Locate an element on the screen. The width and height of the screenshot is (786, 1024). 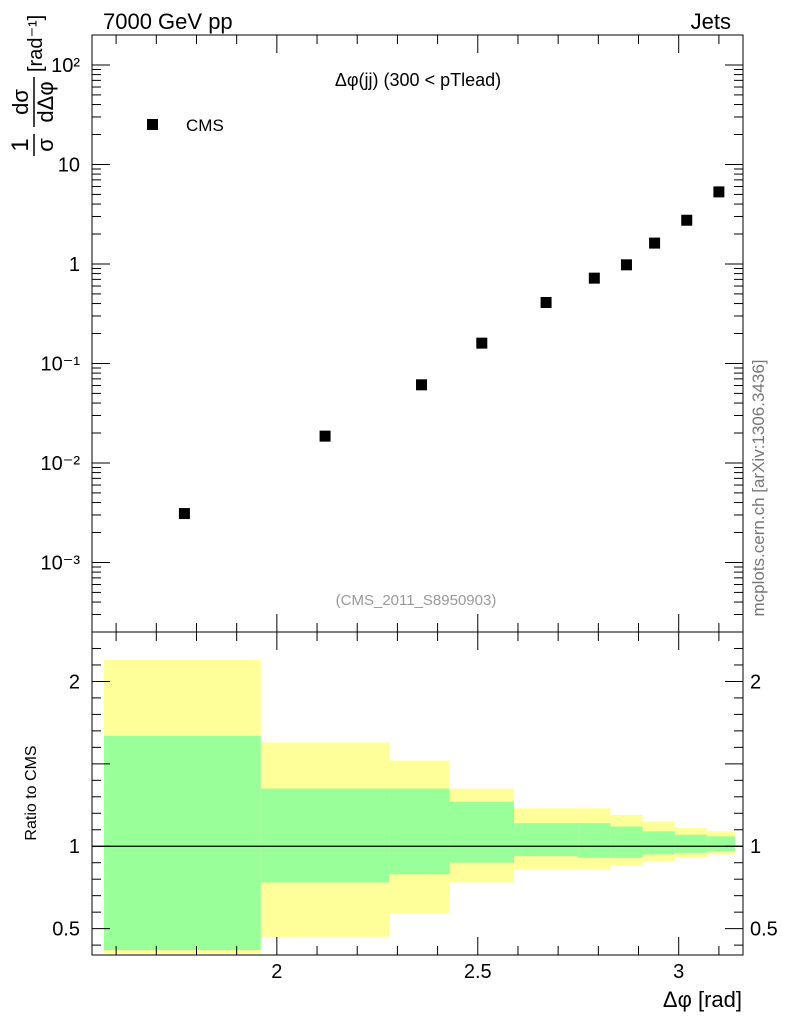
x-tick-label: 3 is located at coordinates (678, 972).